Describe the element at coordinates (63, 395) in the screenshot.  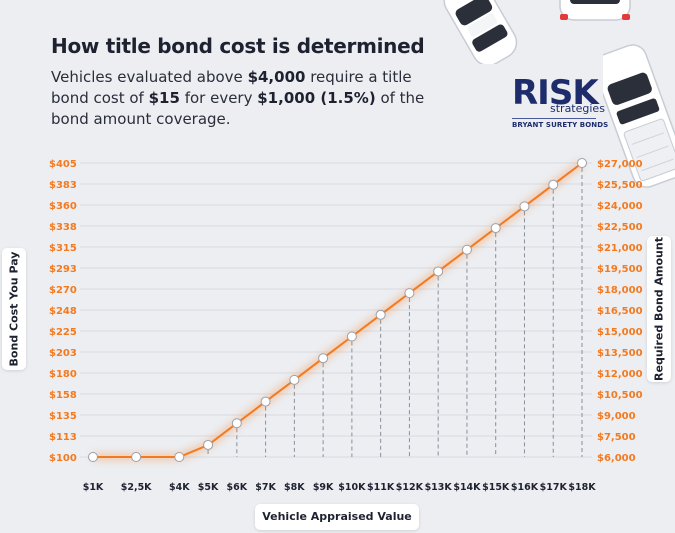
I see `y-tick-label: $158` at that location.